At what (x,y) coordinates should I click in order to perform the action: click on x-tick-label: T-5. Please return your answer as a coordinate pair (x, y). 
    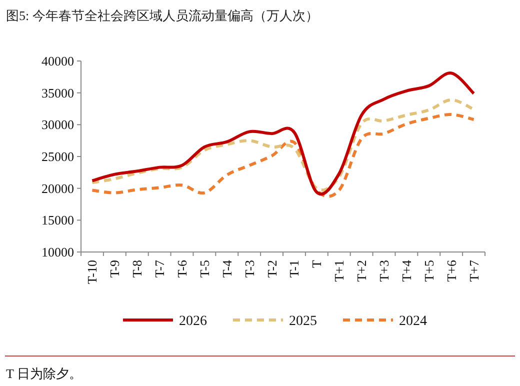
    Looking at the image, I should click on (204, 269).